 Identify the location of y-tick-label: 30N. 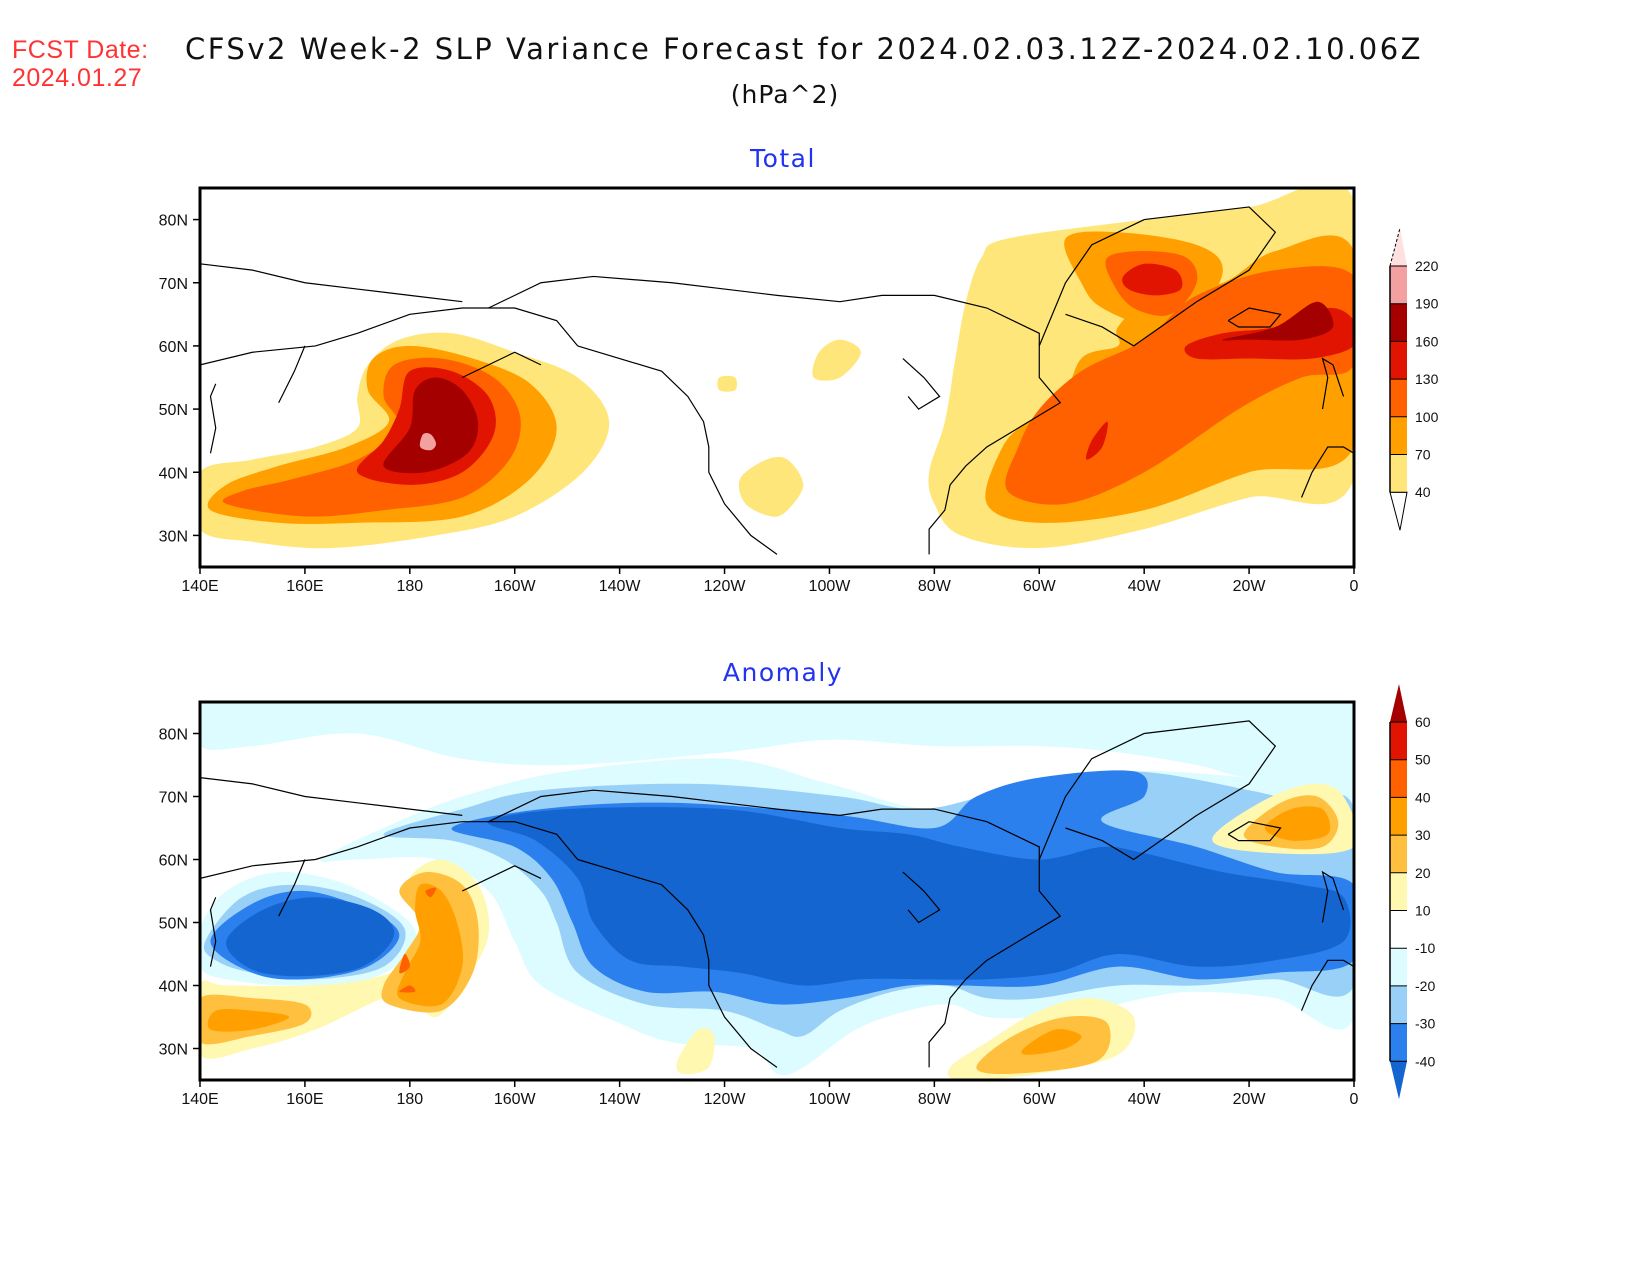
(173, 1050).